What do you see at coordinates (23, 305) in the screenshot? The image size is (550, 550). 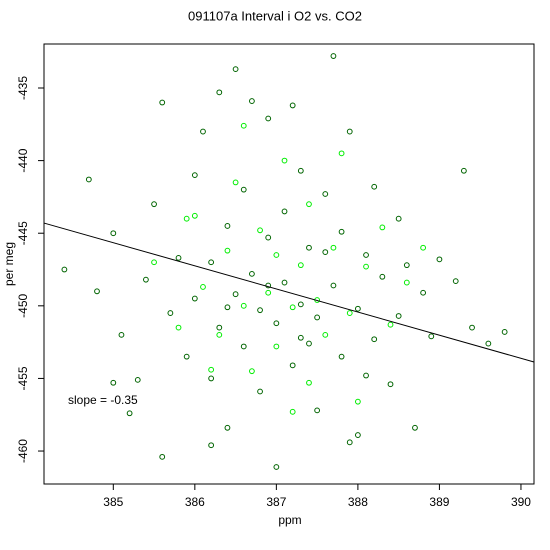 I see `y-tick-label: -450` at bounding box center [23, 305].